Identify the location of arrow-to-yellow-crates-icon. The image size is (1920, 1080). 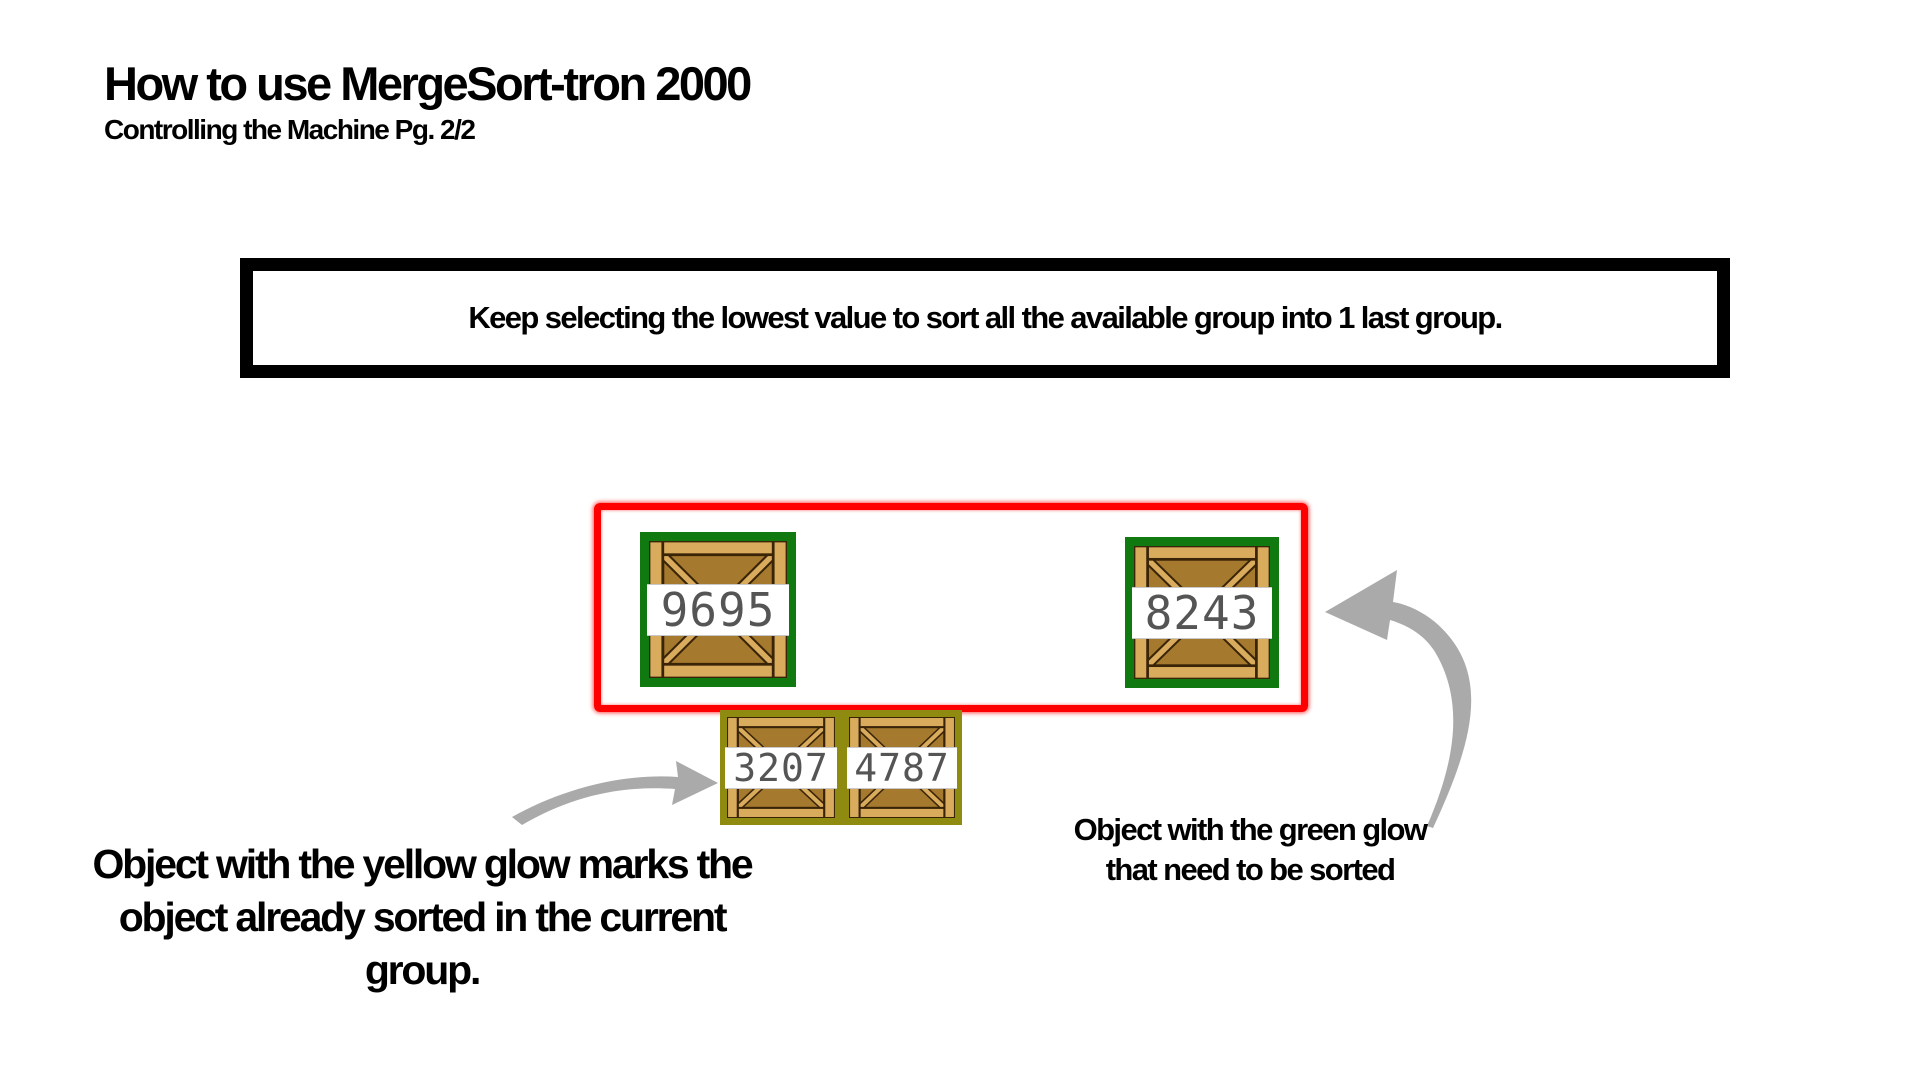
(615, 793).